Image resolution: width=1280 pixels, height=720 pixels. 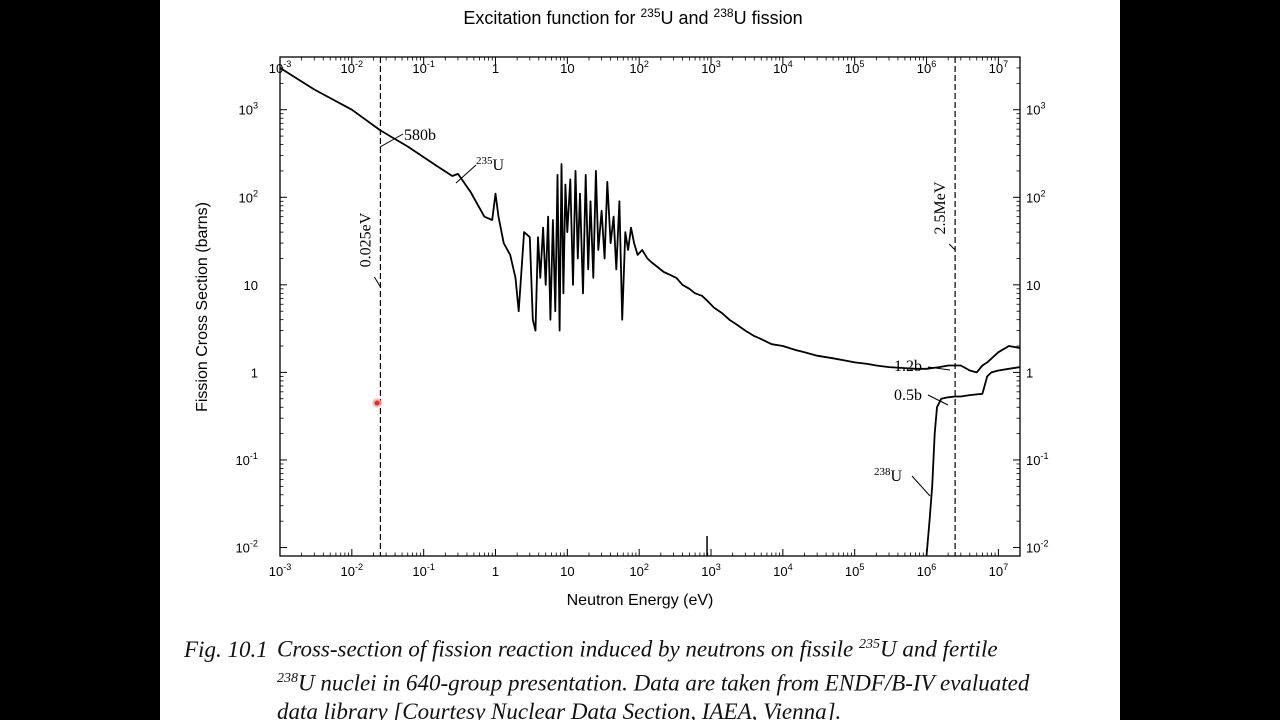 I want to click on y-tick-label-left-exp: 3, so click(x=255, y=106).